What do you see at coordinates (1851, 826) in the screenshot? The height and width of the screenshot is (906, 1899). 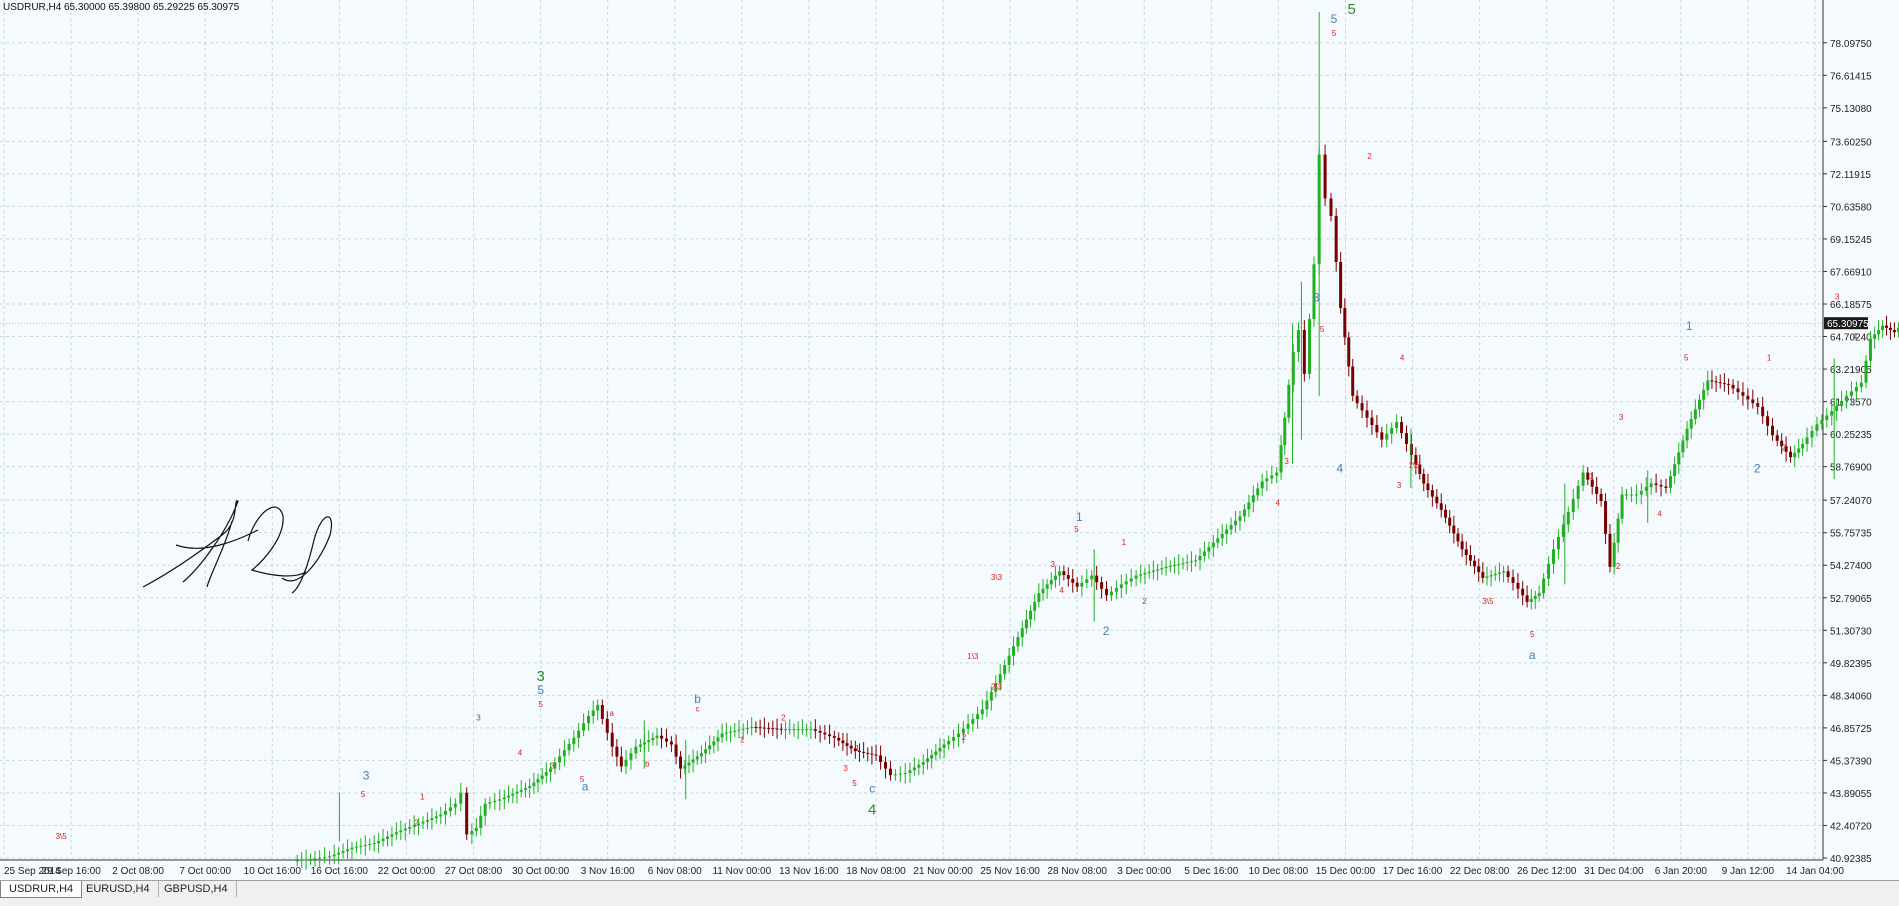 I see `y-tick-label: 42.40720` at bounding box center [1851, 826].